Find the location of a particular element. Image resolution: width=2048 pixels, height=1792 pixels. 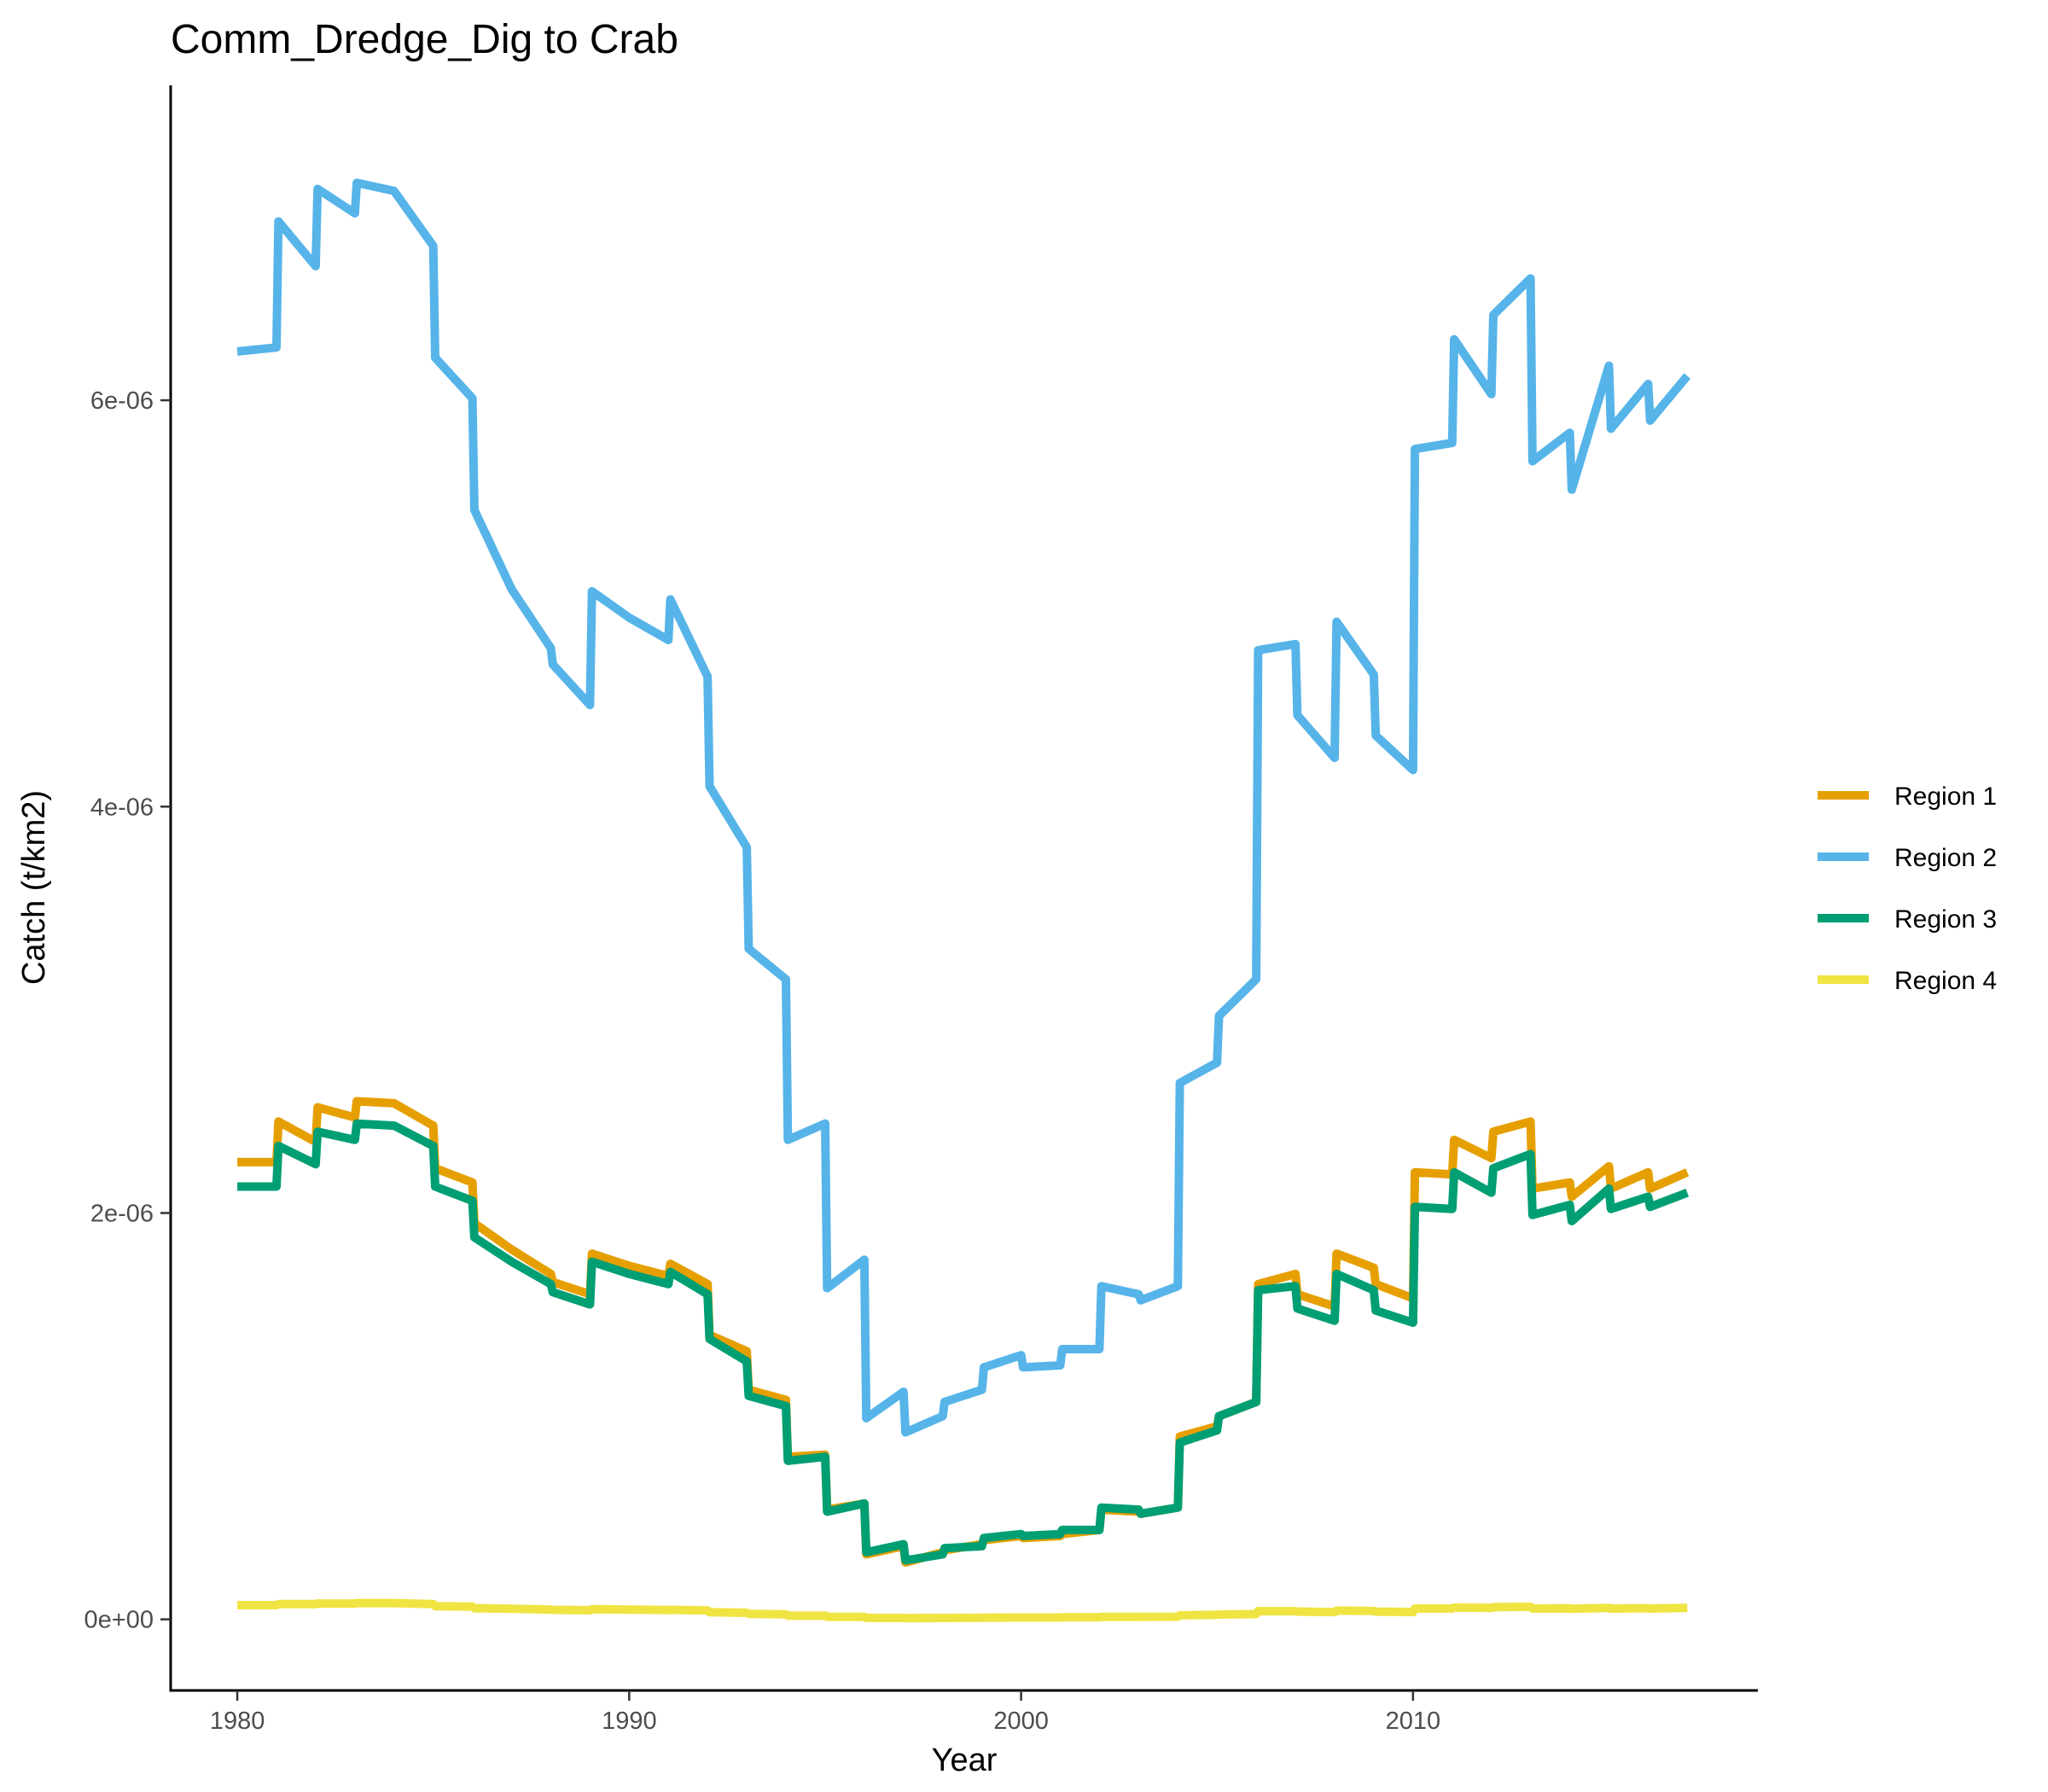

x-tick-label: 1990 is located at coordinates (629, 1721).